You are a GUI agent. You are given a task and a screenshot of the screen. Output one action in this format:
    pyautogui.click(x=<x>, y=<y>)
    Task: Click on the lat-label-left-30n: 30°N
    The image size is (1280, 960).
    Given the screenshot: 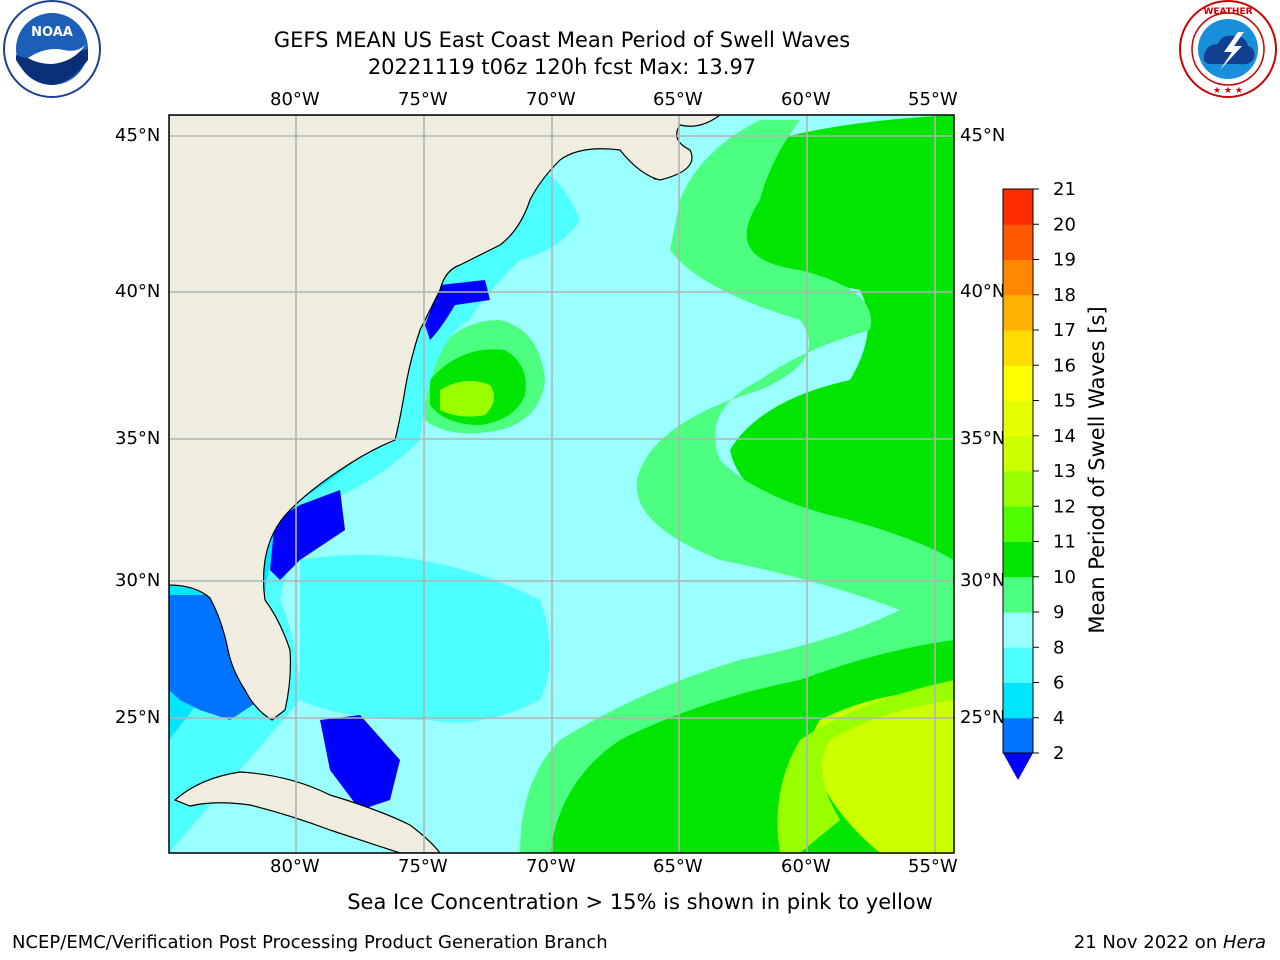 What is the action you would take?
    pyautogui.click(x=138, y=580)
    